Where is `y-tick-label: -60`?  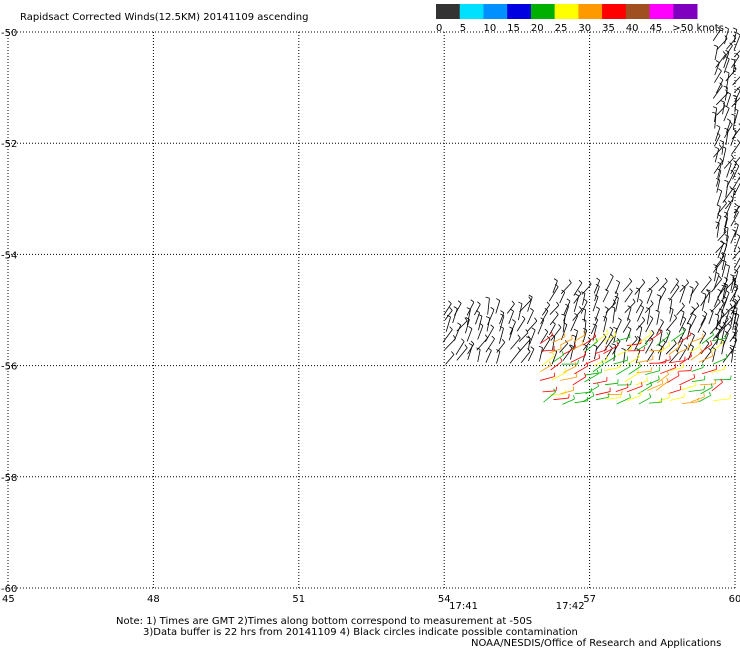 y-tick-label: -60 is located at coordinates (9, 589).